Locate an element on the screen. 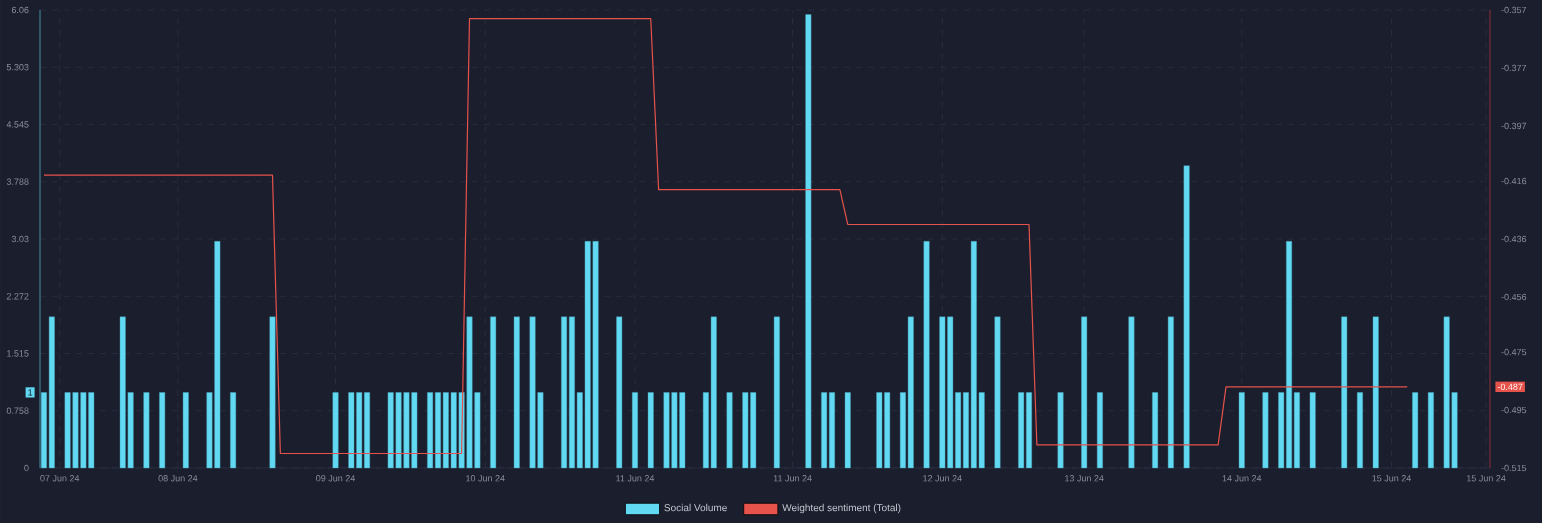  x-tick-label: 09 Jun 24 is located at coordinates (336, 478).